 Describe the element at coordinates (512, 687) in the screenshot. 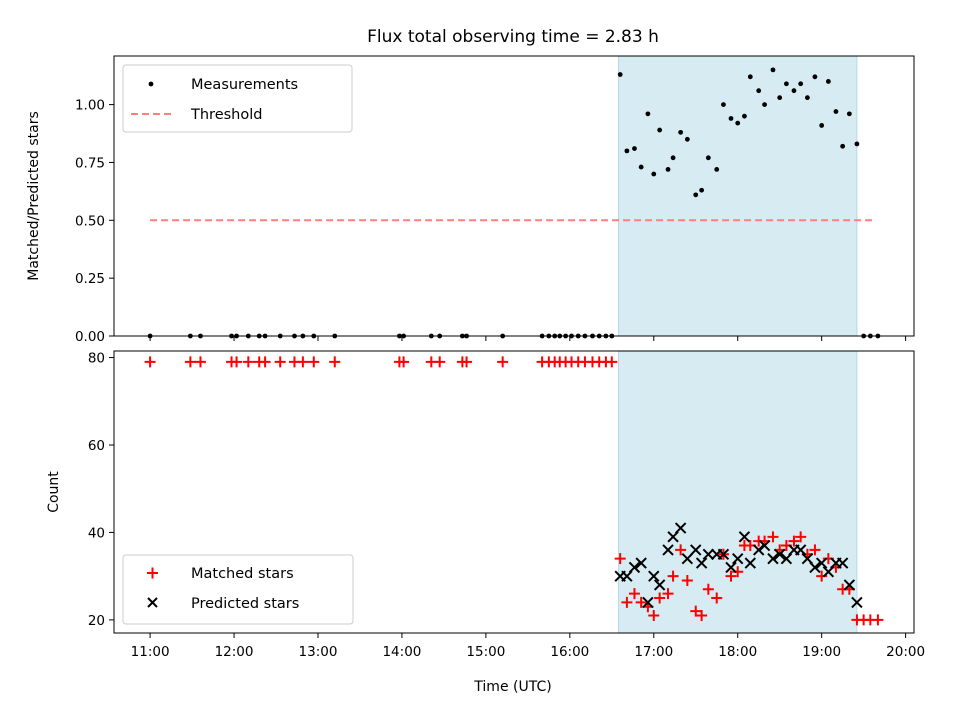

I see `x-axis-label: Time (UTC)` at that location.